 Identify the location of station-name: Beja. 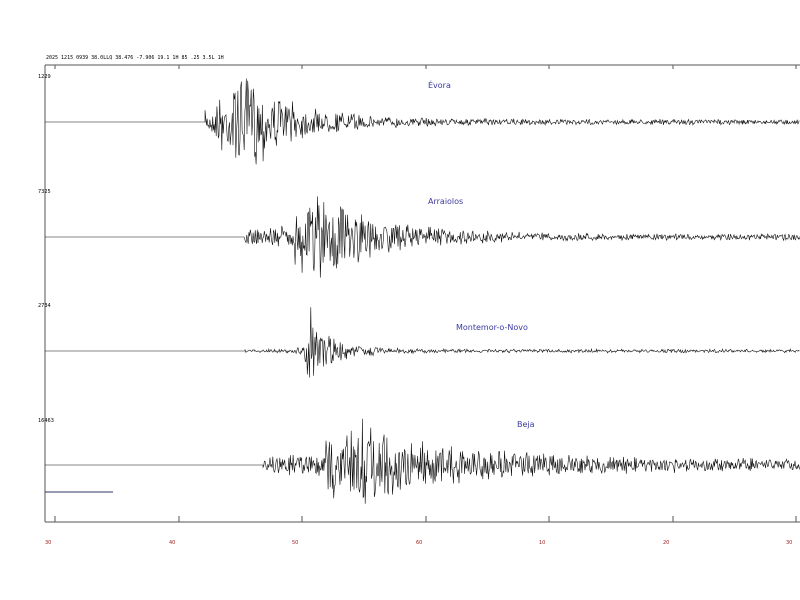
(526, 424).